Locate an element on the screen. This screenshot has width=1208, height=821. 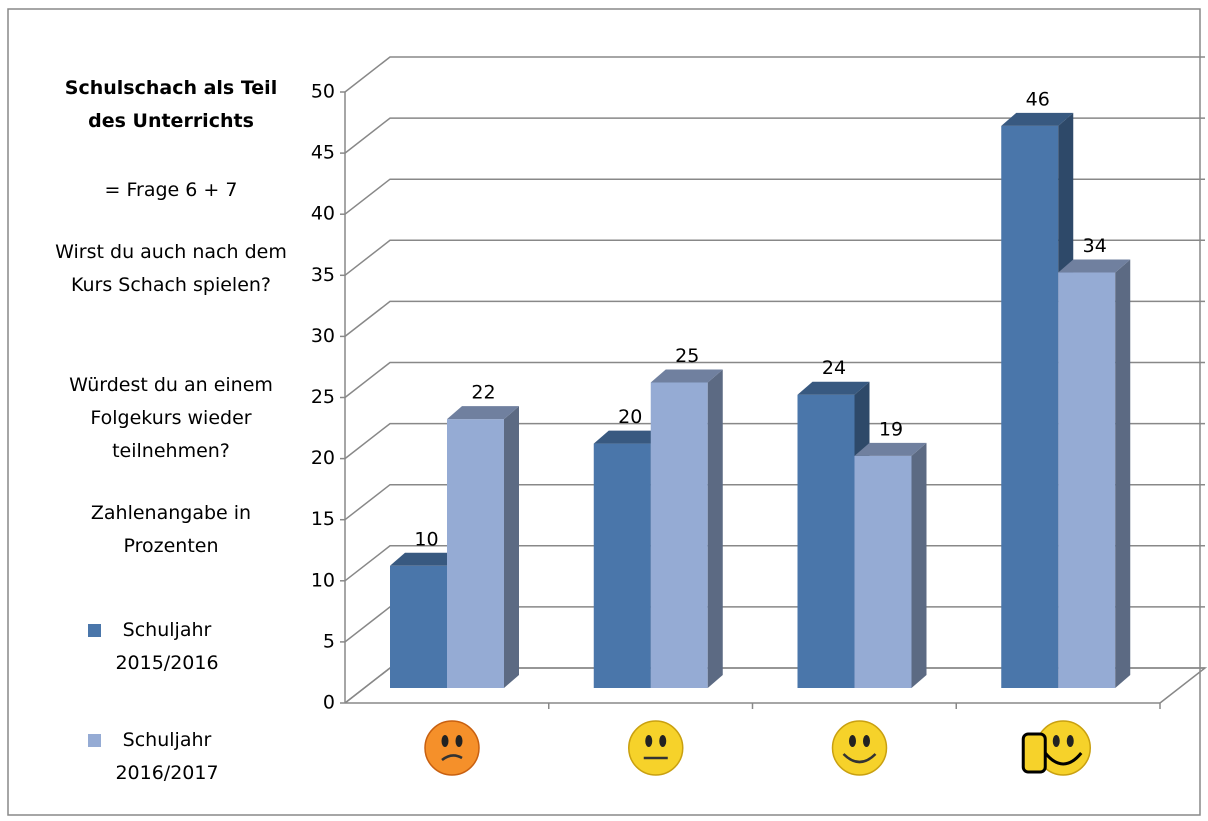
chart-title: Schulschach als Teil des Unterrichts is located at coordinates (171, 104).